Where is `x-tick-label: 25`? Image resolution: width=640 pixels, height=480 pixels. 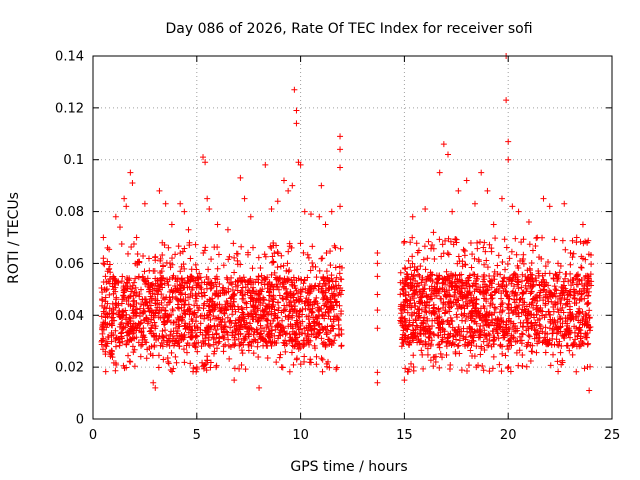 x-tick-label: 25 is located at coordinates (612, 435).